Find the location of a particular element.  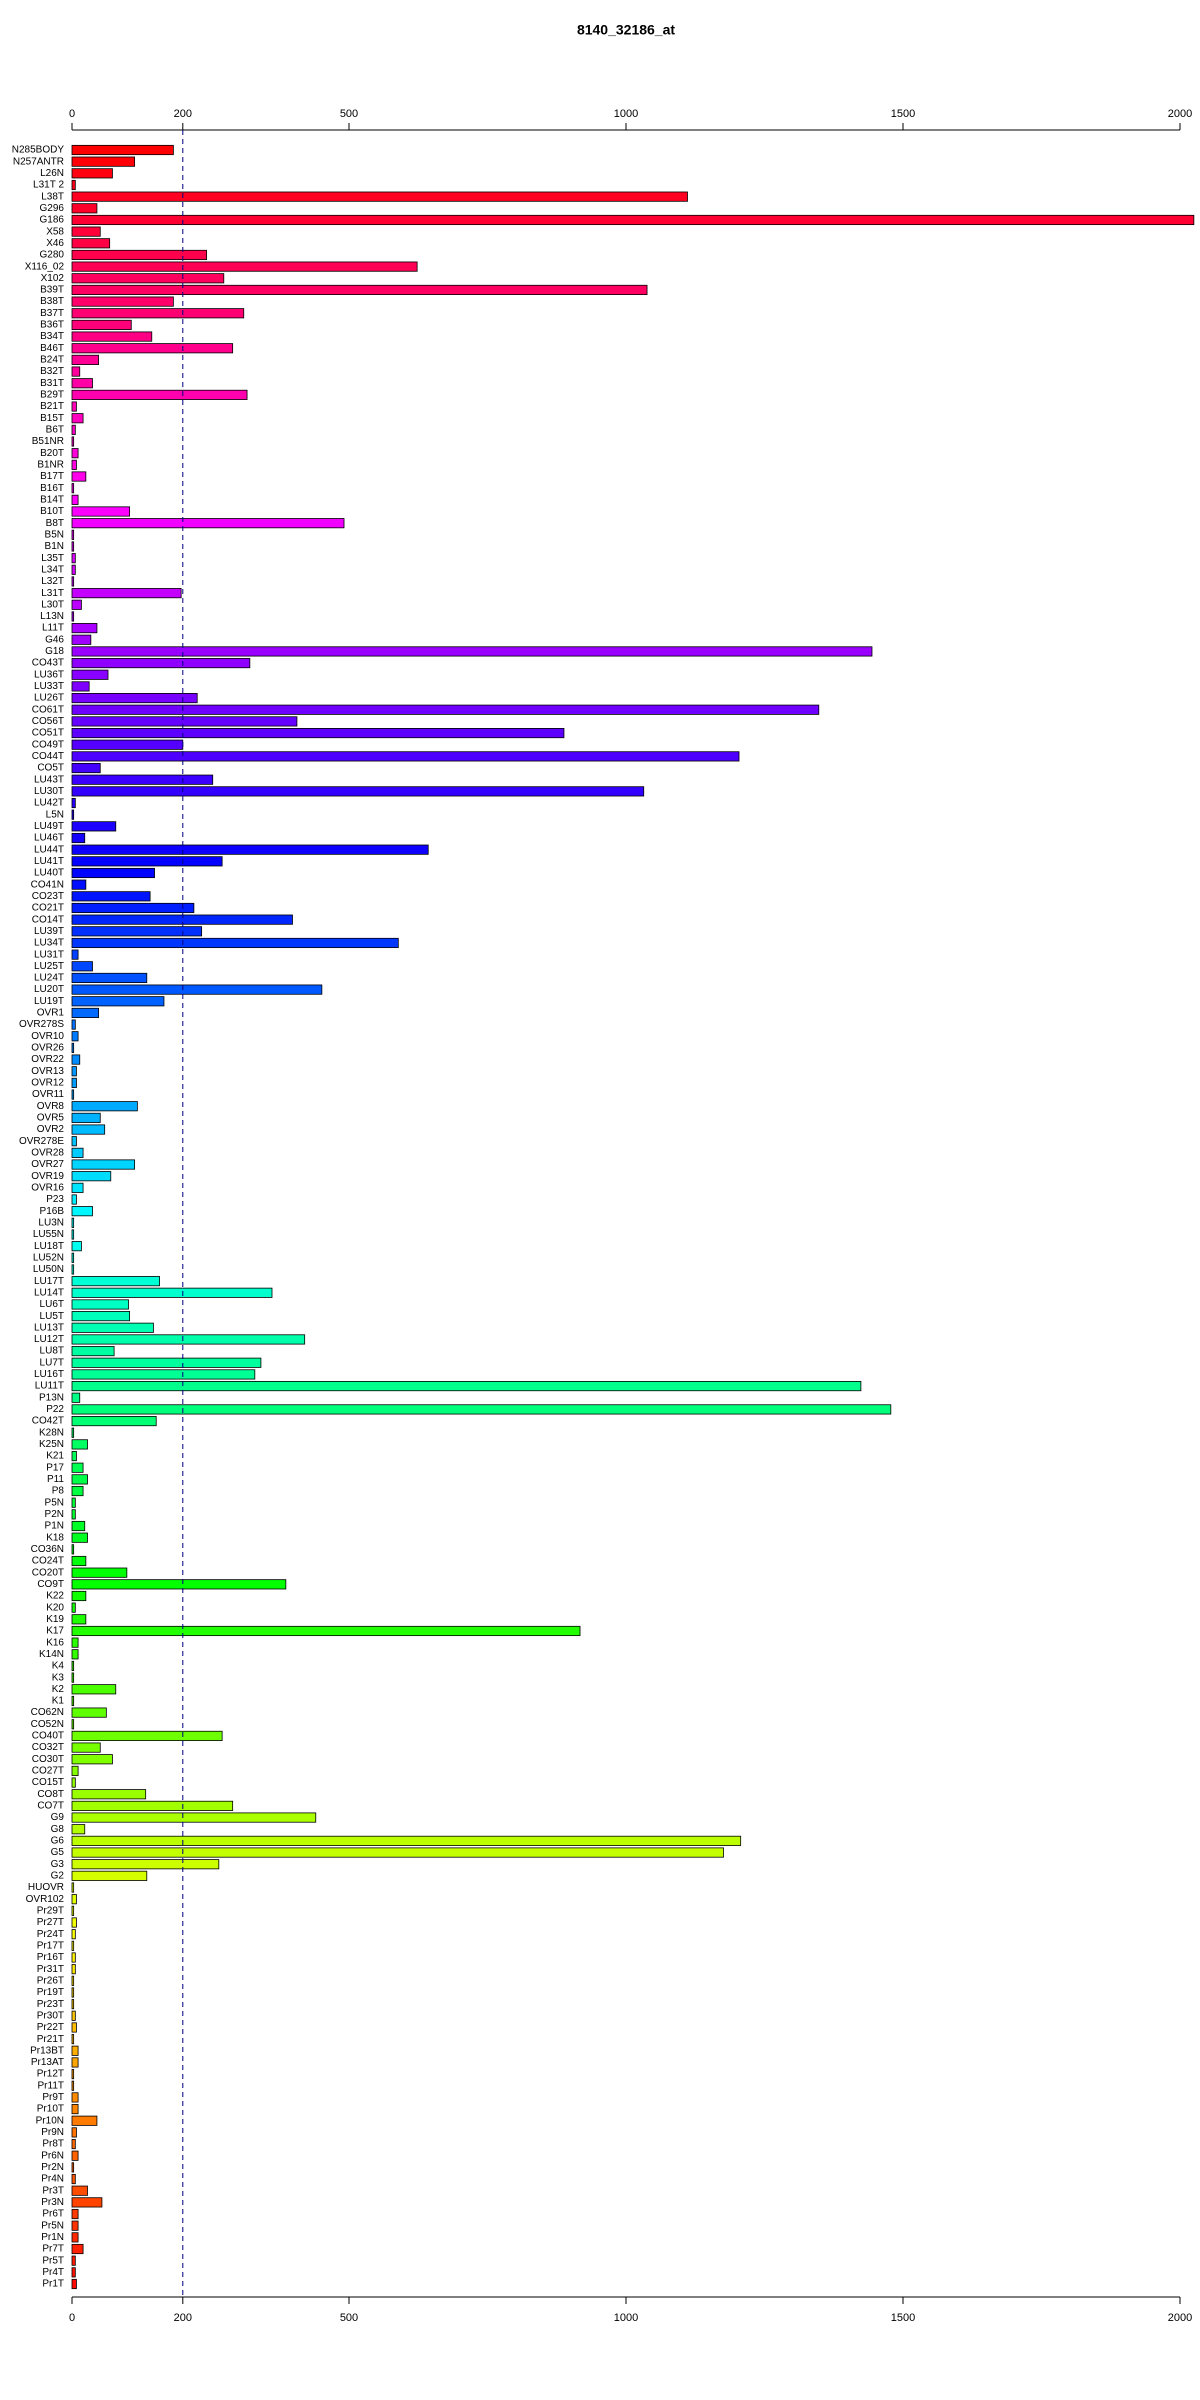

category-label: OVR1 is located at coordinates (51, 1013).